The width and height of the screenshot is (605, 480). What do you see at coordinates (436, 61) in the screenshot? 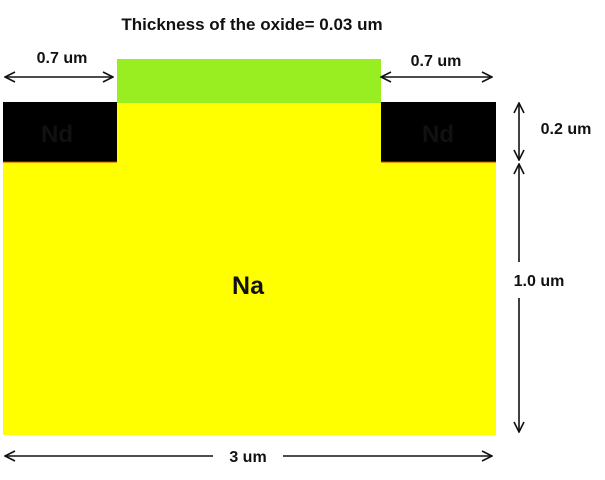
I see `right-width-label: 0.7 um` at bounding box center [436, 61].